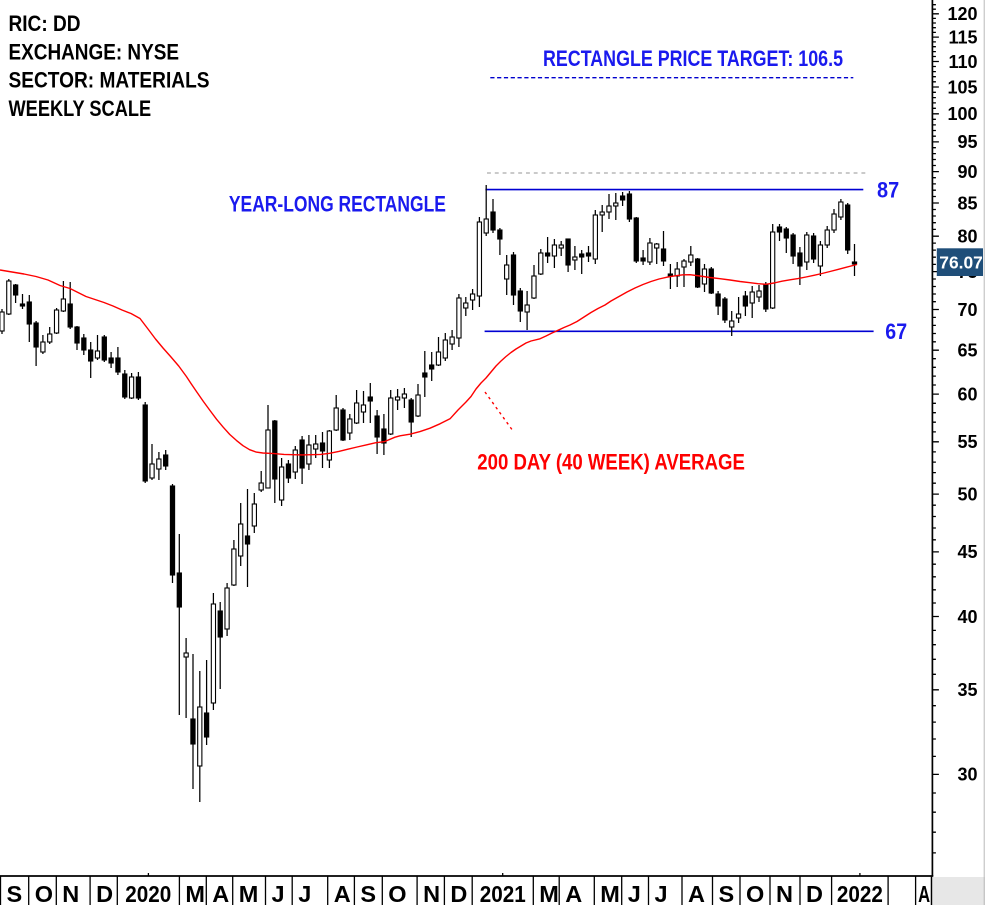 Image resolution: width=985 pixels, height=910 pixels. I want to click on svg-text: 70, so click(967, 310).